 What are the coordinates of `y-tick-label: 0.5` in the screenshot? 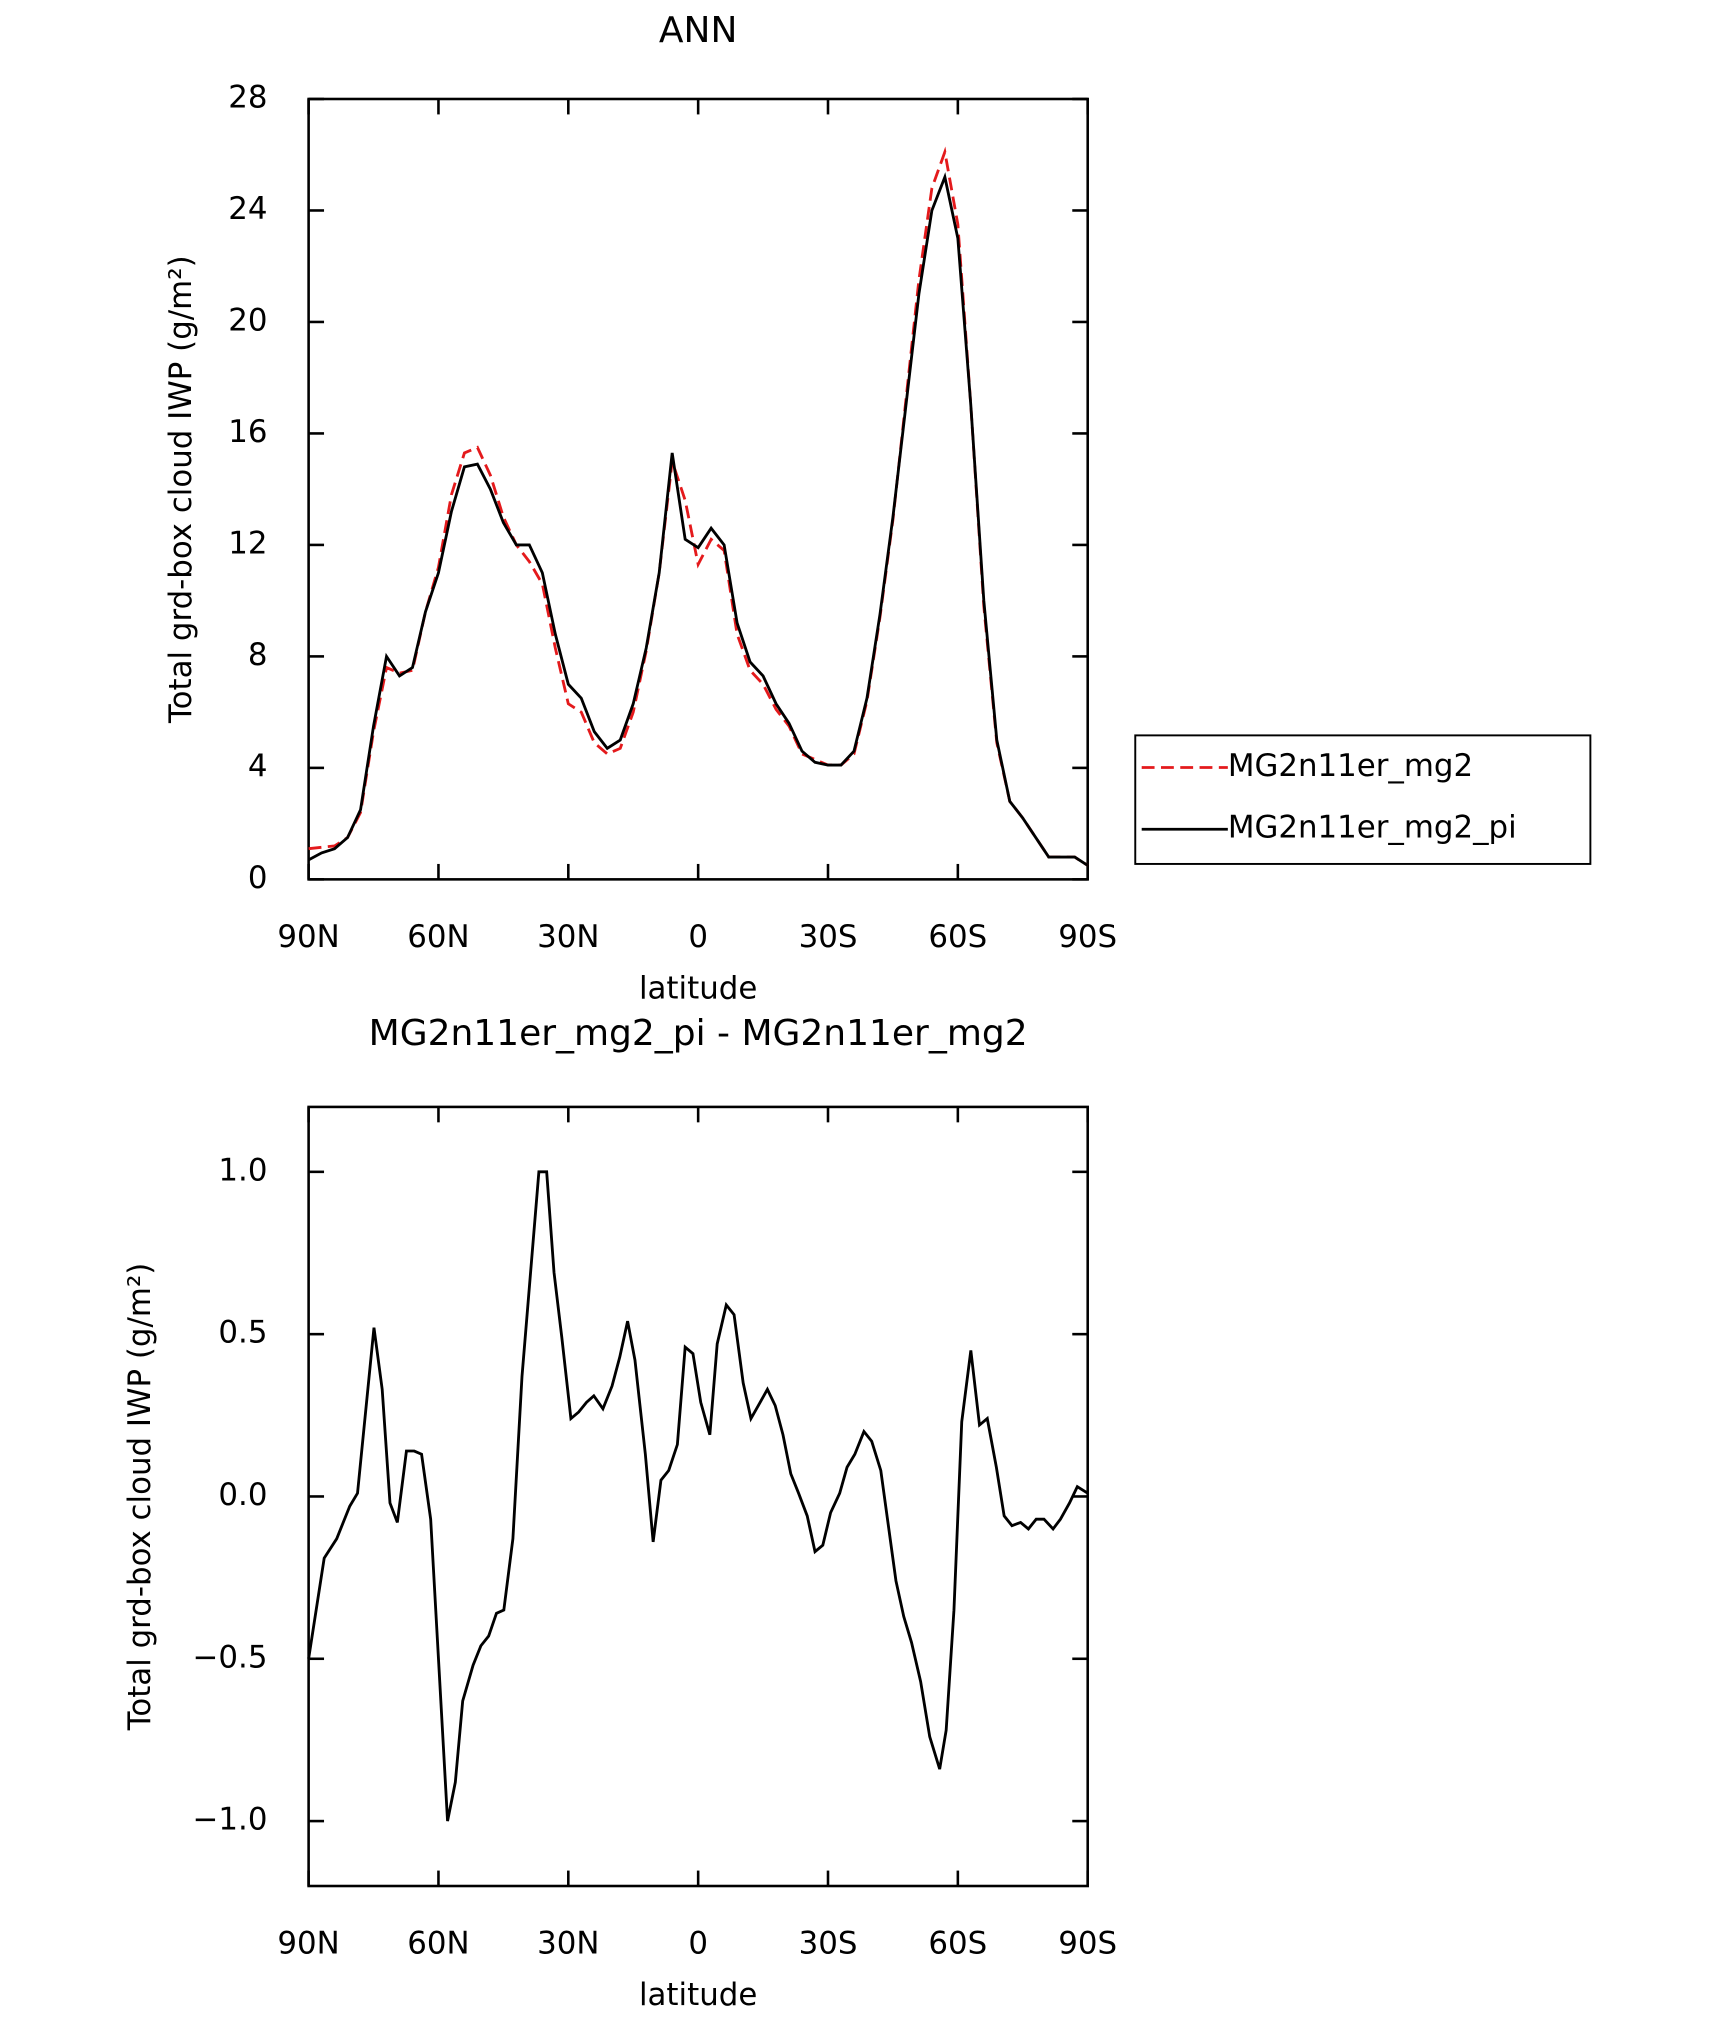 It's located at (242, 1333).